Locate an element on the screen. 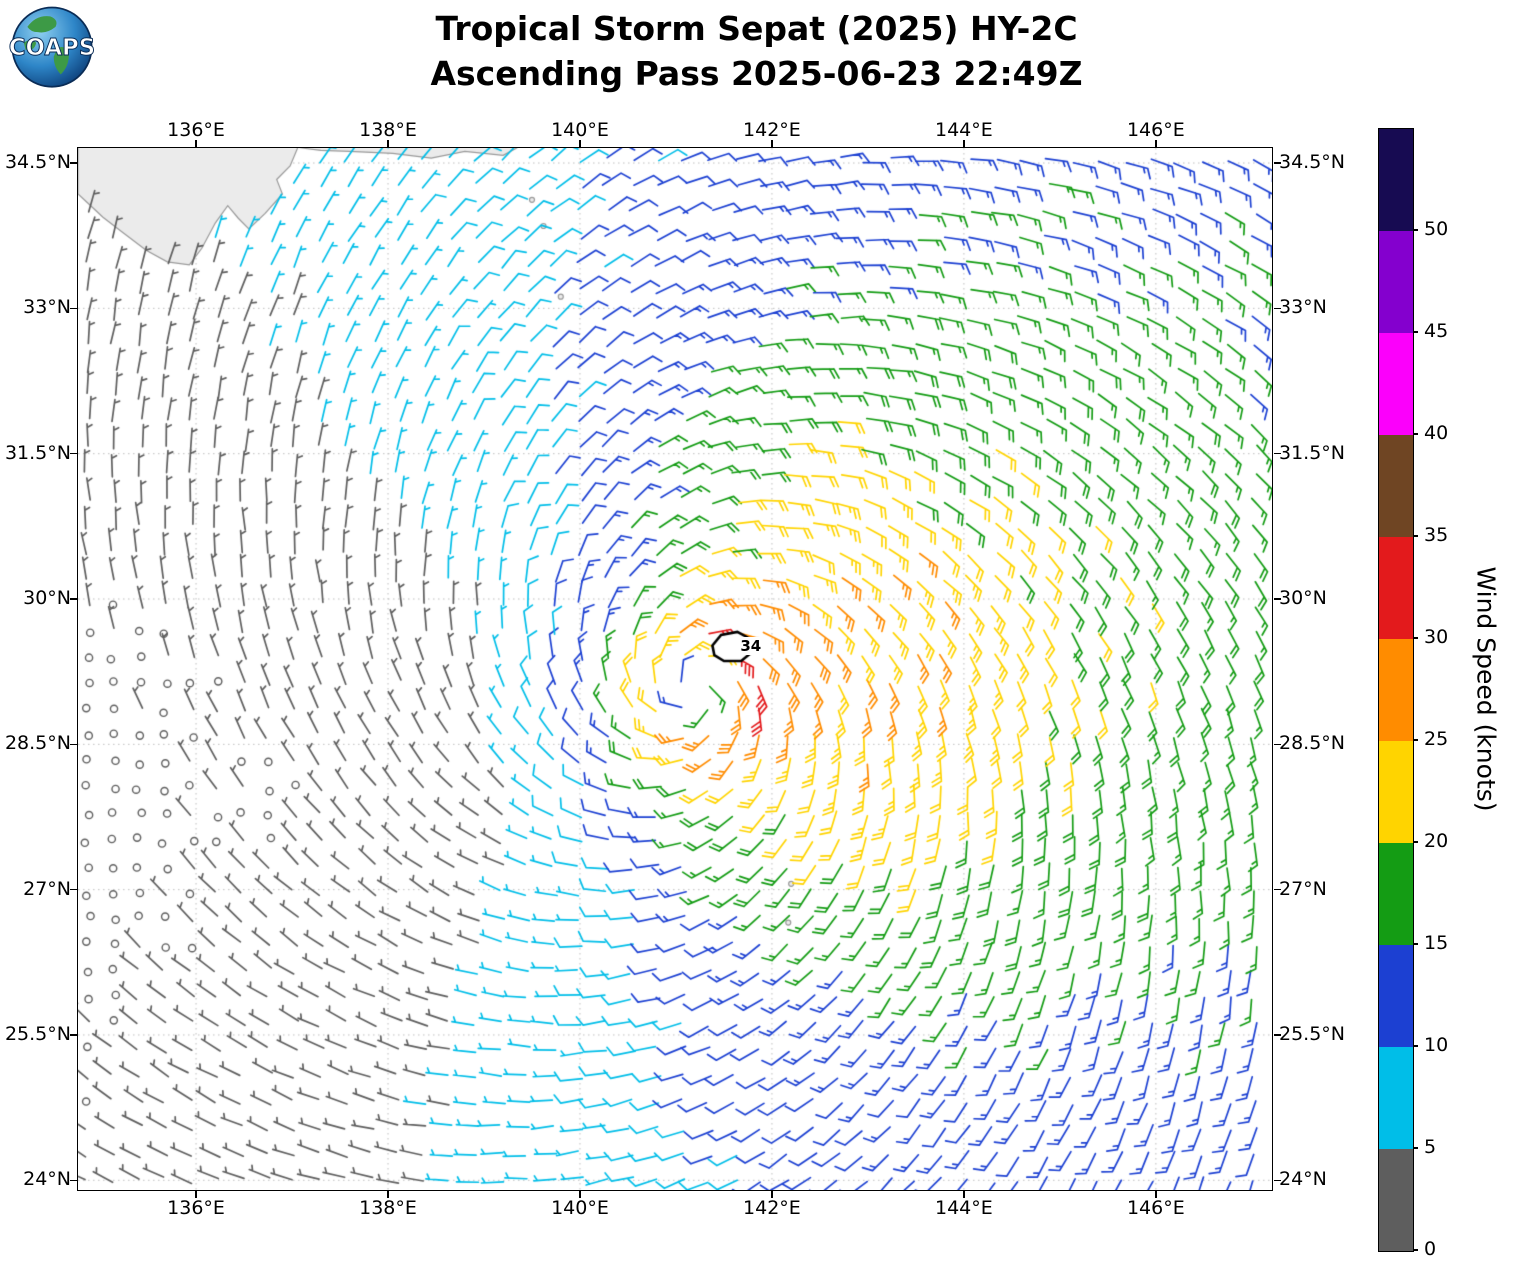 Image resolution: width=1513 pixels, height=1264 pixels. colorbar-axis-label: Wind Speed (knots) is located at coordinates (1486, 689).